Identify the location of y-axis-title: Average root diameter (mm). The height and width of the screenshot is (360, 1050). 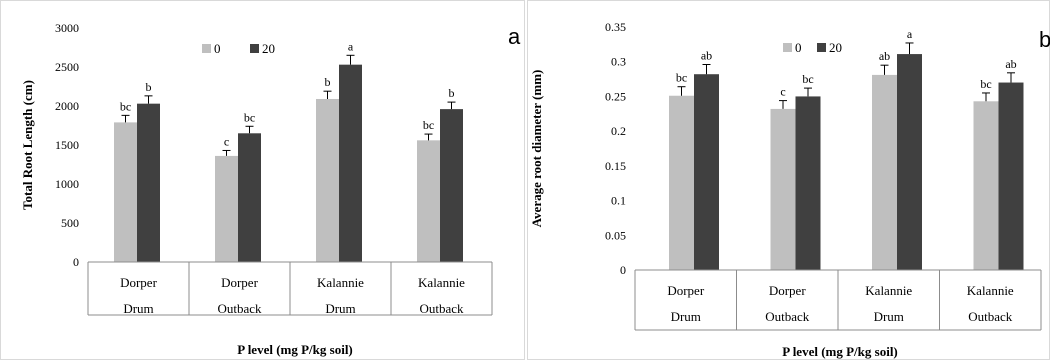
(536, 149).